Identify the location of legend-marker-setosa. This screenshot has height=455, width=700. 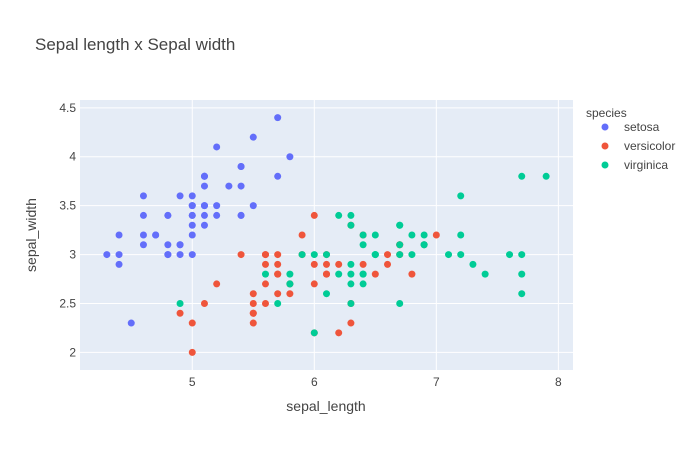
(605, 127).